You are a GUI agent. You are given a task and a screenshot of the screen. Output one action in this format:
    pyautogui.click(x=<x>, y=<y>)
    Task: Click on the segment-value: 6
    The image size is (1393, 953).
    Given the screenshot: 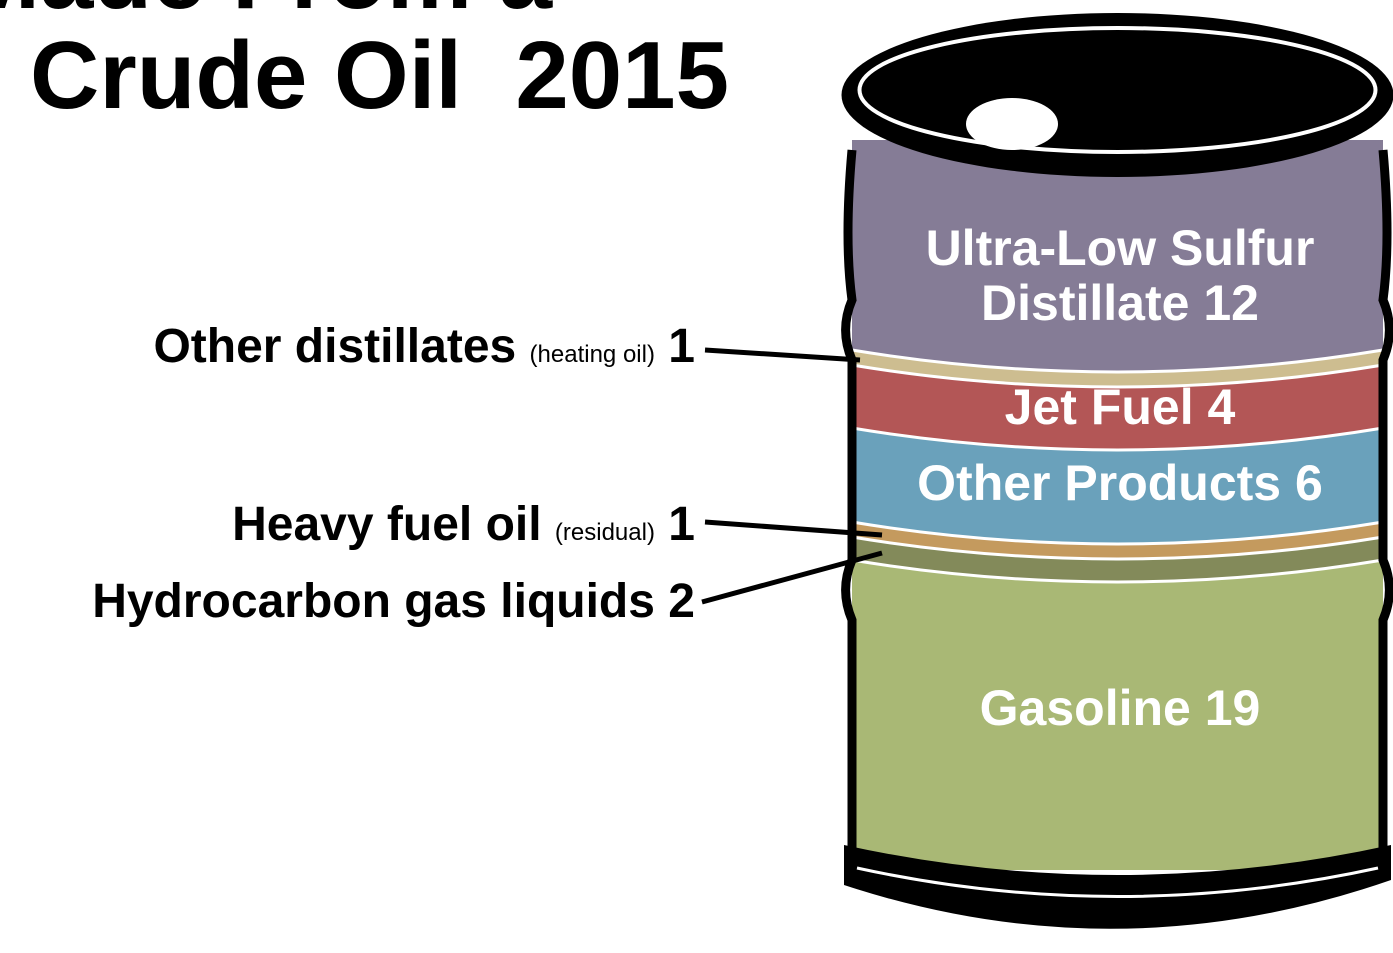 What is the action you would take?
    pyautogui.click(x=1309, y=483)
    